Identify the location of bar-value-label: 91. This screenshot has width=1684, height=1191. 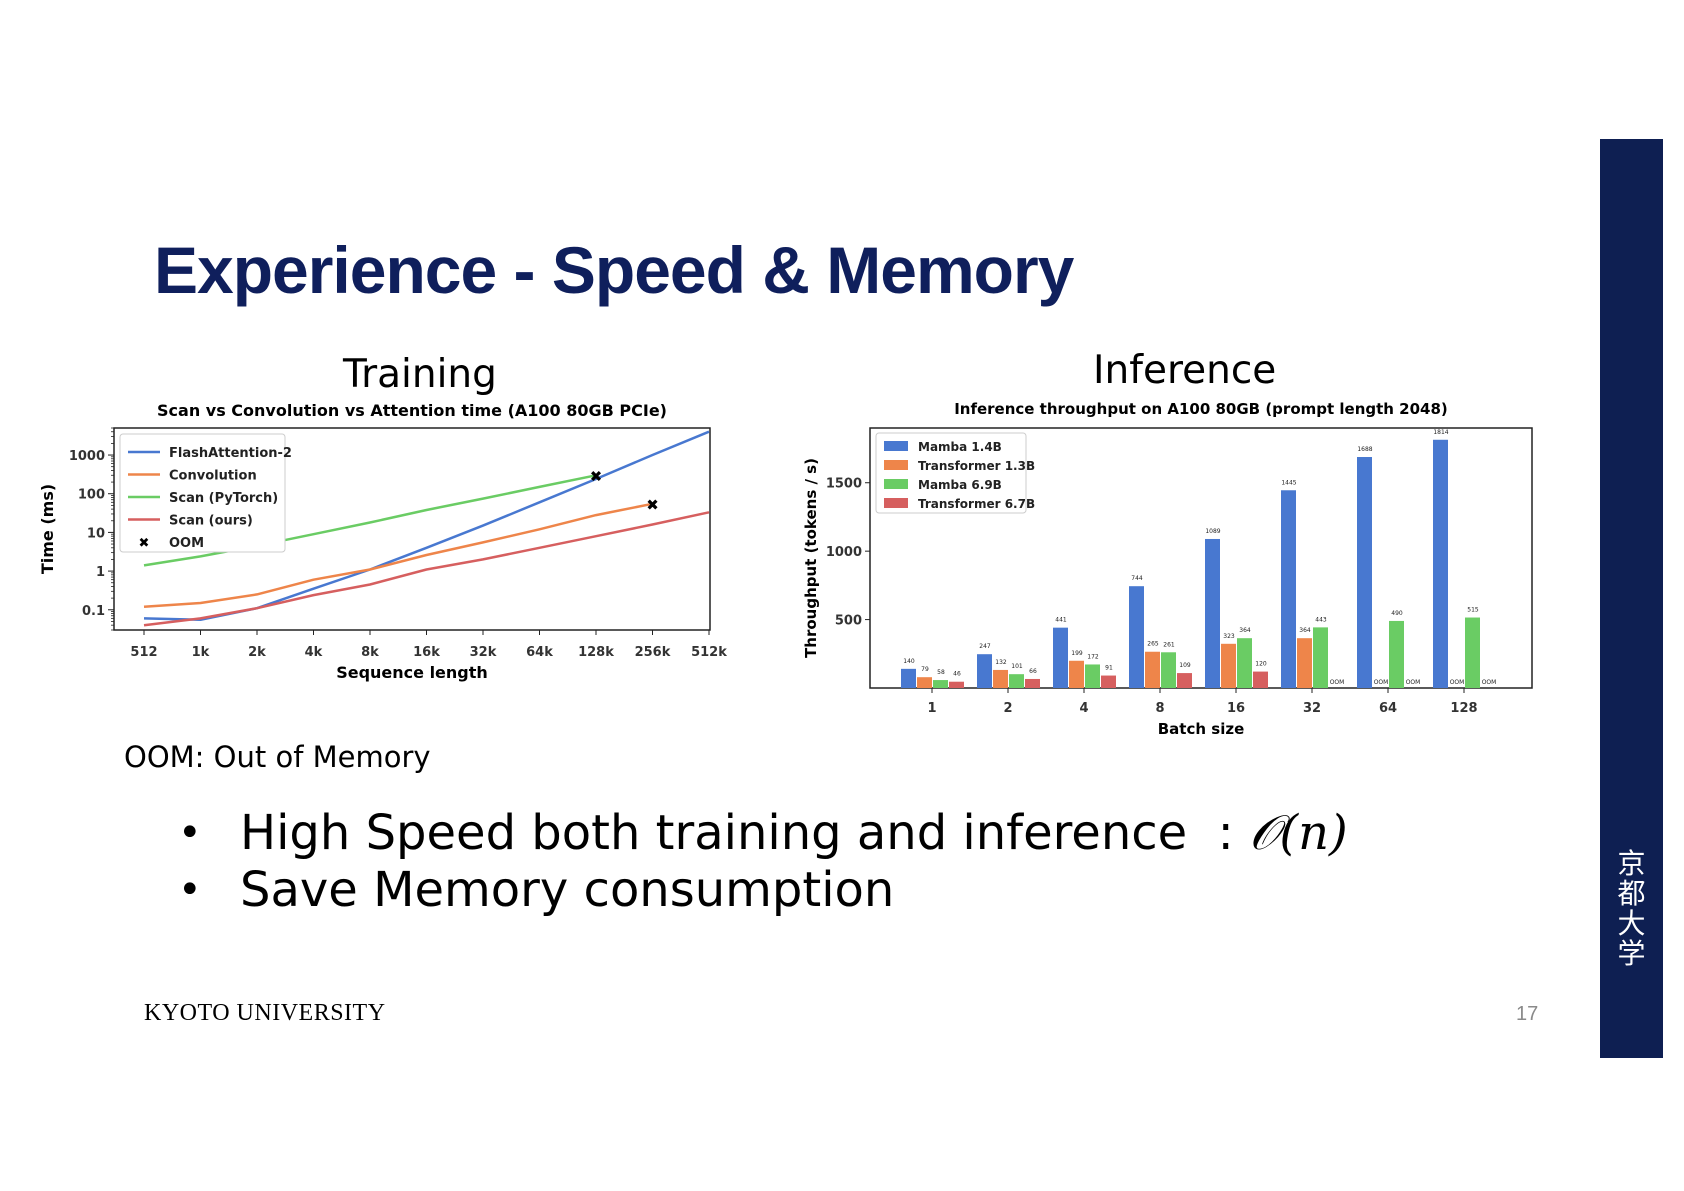
(1109, 668).